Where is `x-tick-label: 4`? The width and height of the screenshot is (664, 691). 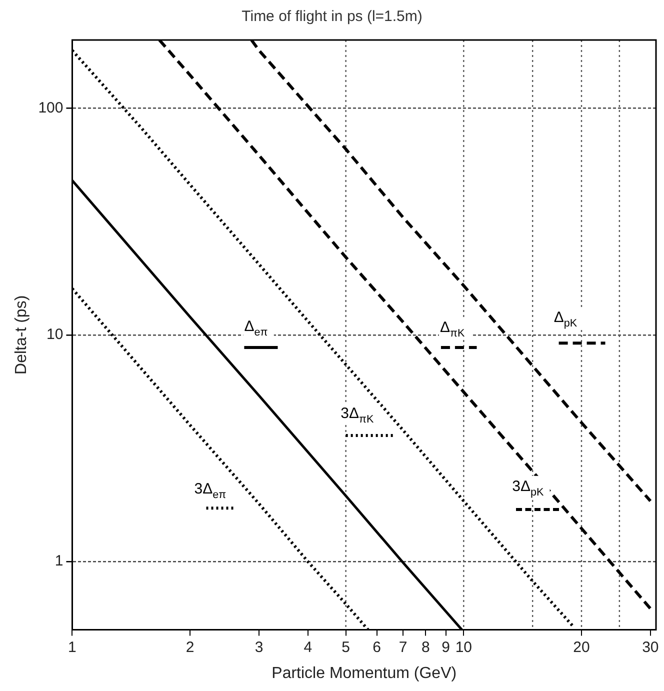
x-tick-label: 4 is located at coordinates (308, 647).